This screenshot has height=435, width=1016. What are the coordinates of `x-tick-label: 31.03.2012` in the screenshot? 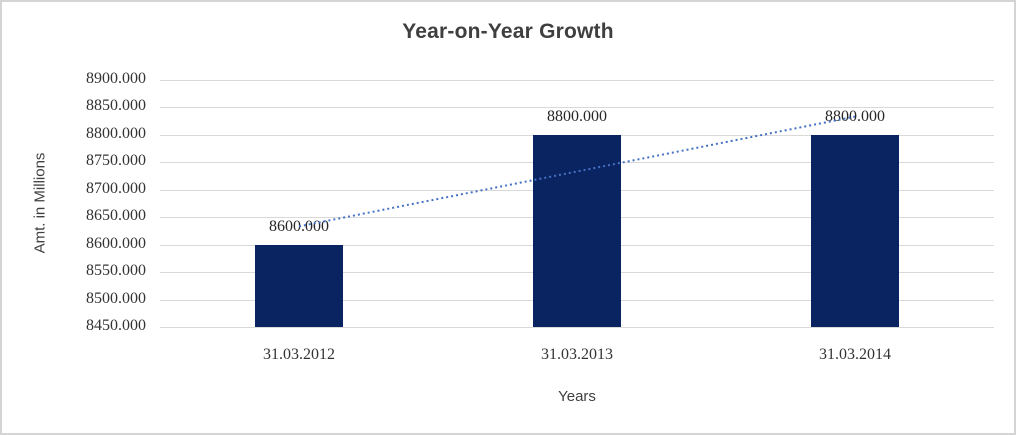 It's located at (299, 354).